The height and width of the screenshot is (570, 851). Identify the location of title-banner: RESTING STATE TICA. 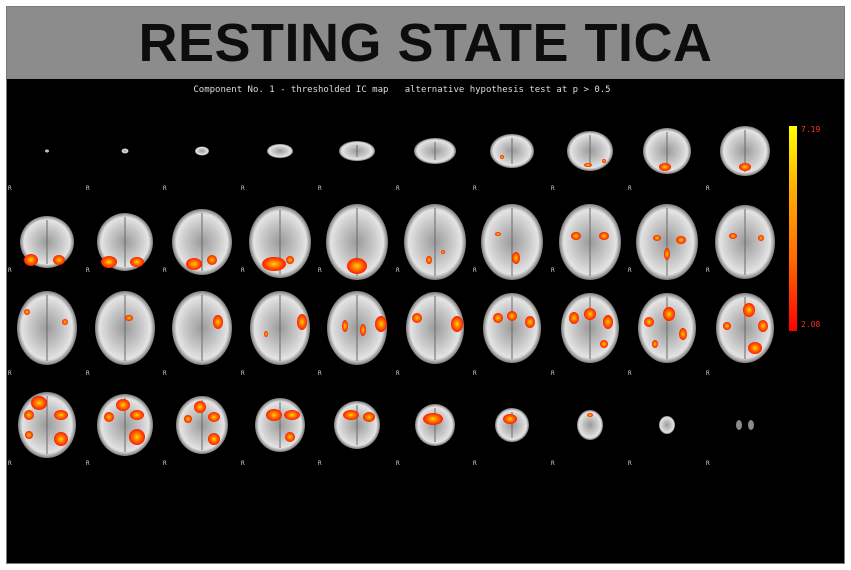
(425, 43).